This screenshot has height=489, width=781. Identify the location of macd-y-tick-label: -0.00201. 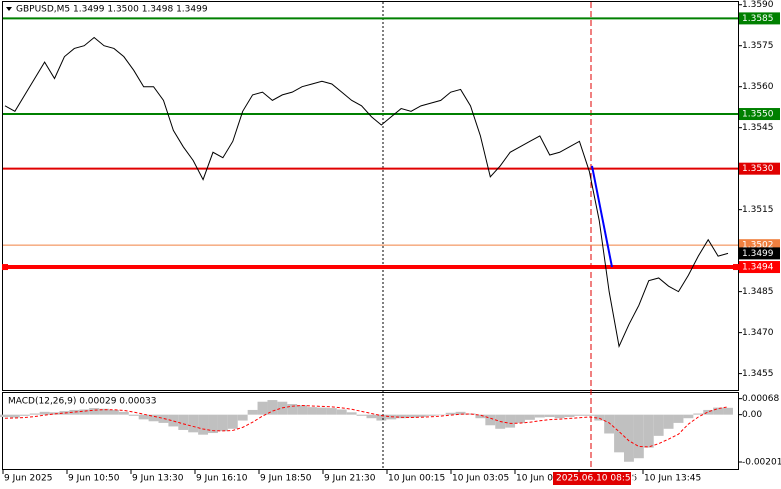
(761, 462).